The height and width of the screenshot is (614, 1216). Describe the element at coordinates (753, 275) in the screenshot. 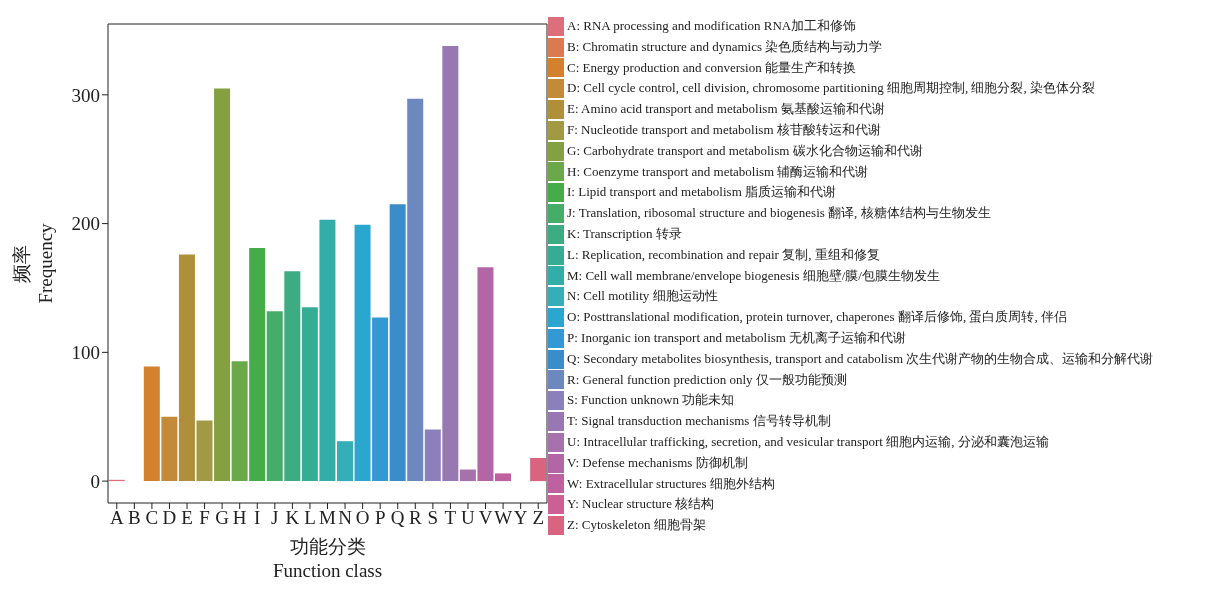

I see `legend-label: M: Cell wall membrane/envelope biogenesis 细胞壁/膜/包膜生物发生` at that location.